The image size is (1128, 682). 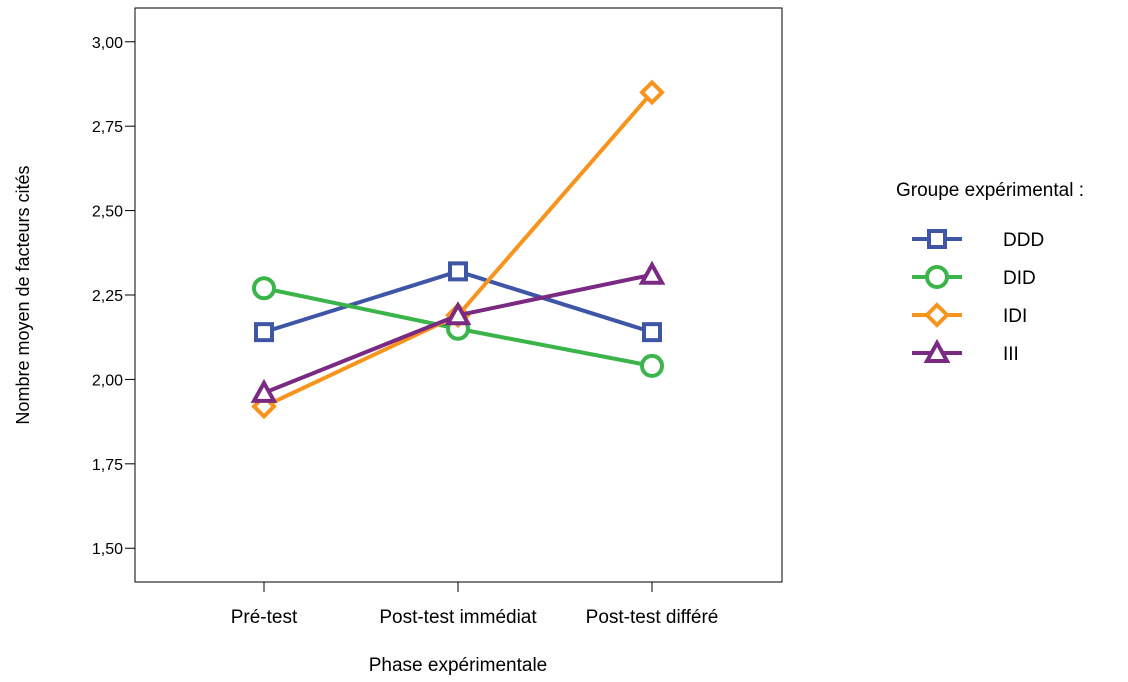 I want to click on y-axis-label: Nombre moyen de facteurs cités, so click(x=23, y=294).